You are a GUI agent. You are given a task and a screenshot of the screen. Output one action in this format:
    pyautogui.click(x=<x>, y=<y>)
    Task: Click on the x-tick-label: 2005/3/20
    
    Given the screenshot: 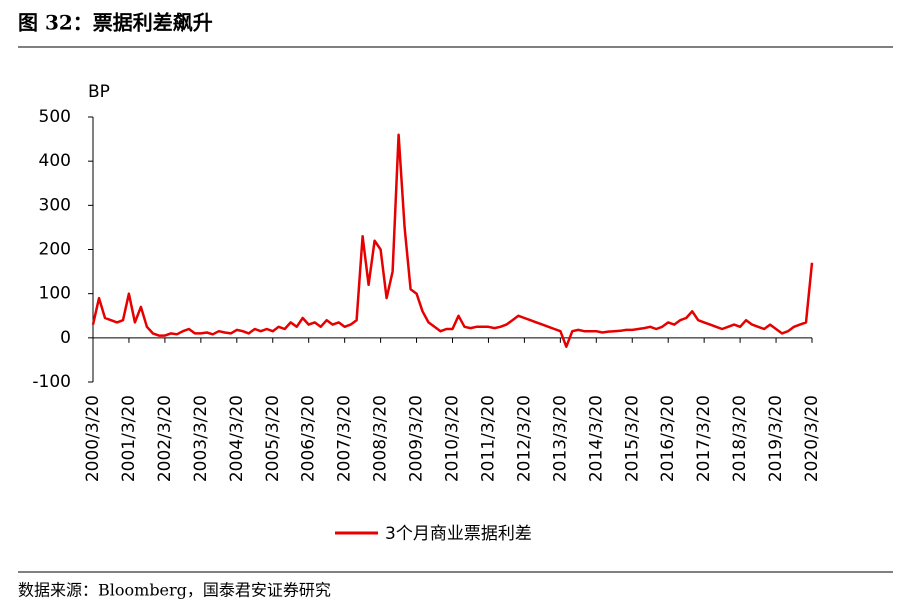 What is the action you would take?
    pyautogui.click(x=273, y=438)
    